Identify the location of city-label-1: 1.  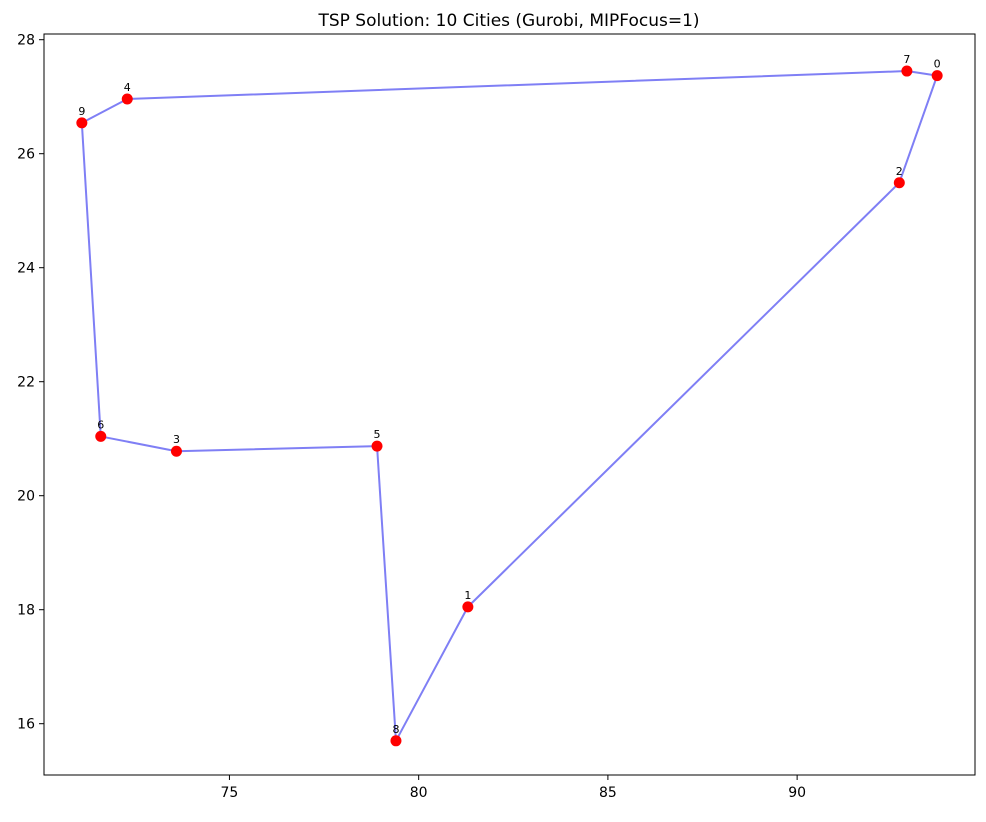
(467, 595).